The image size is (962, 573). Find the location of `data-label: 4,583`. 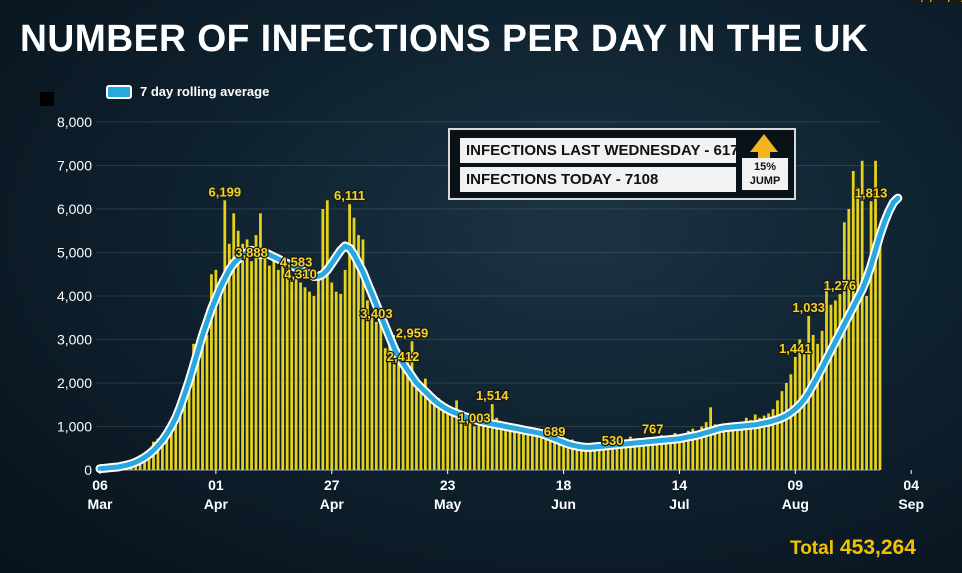

data-label: 4,583 is located at coordinates (296, 262).